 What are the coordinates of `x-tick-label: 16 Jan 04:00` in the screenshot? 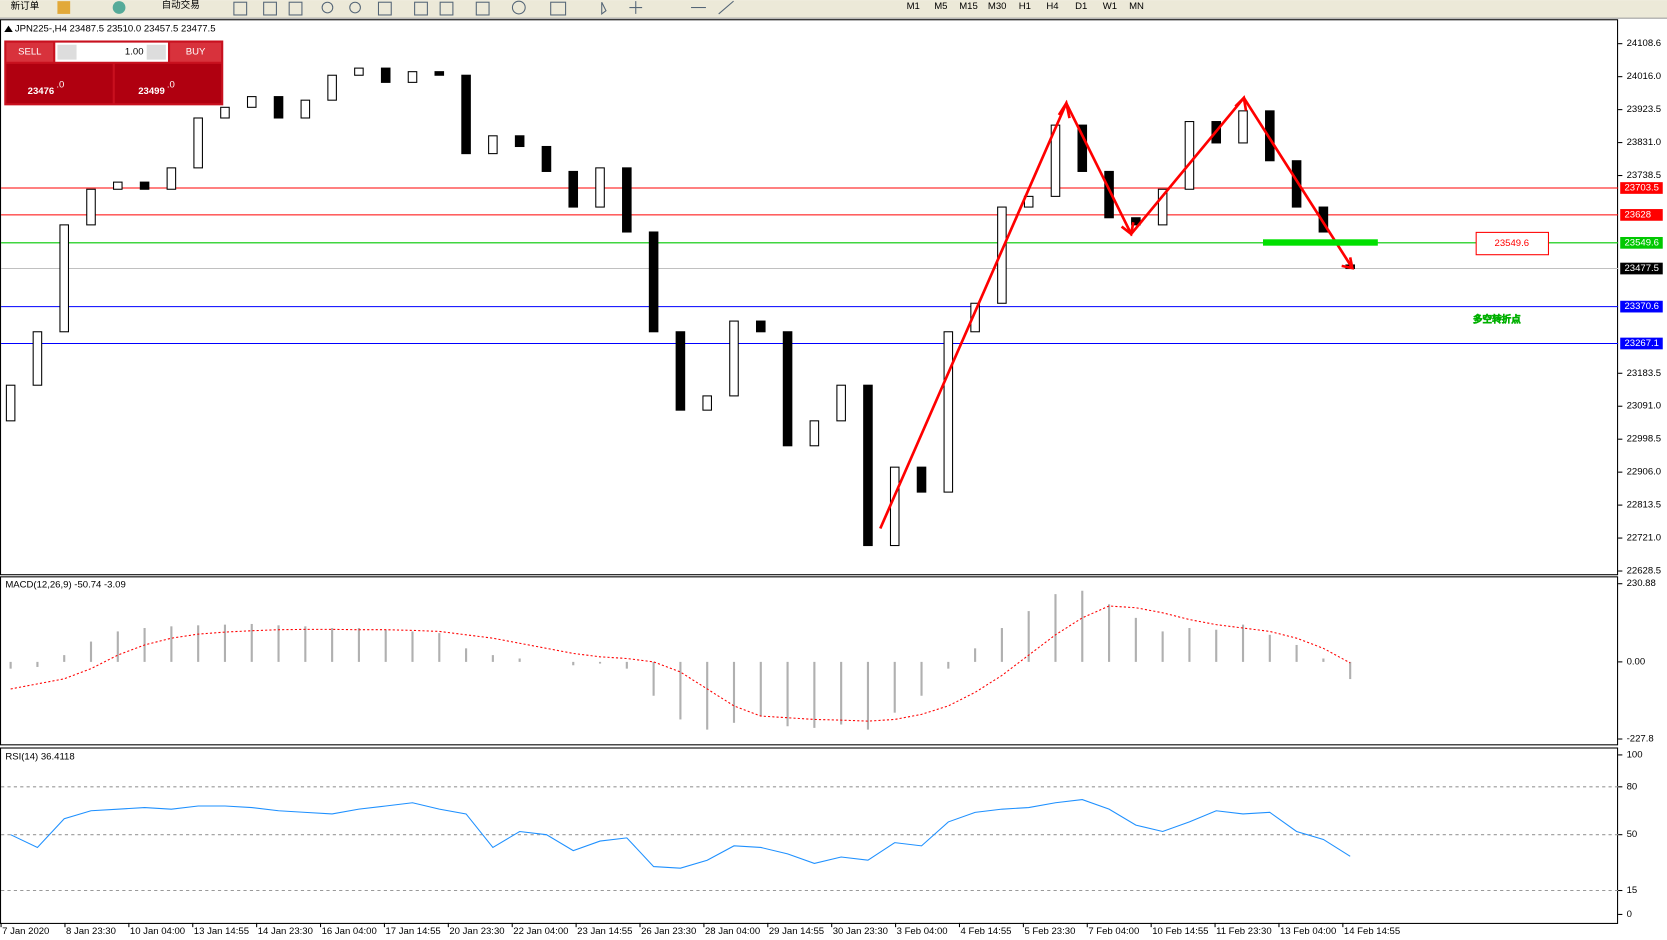 It's located at (349, 931).